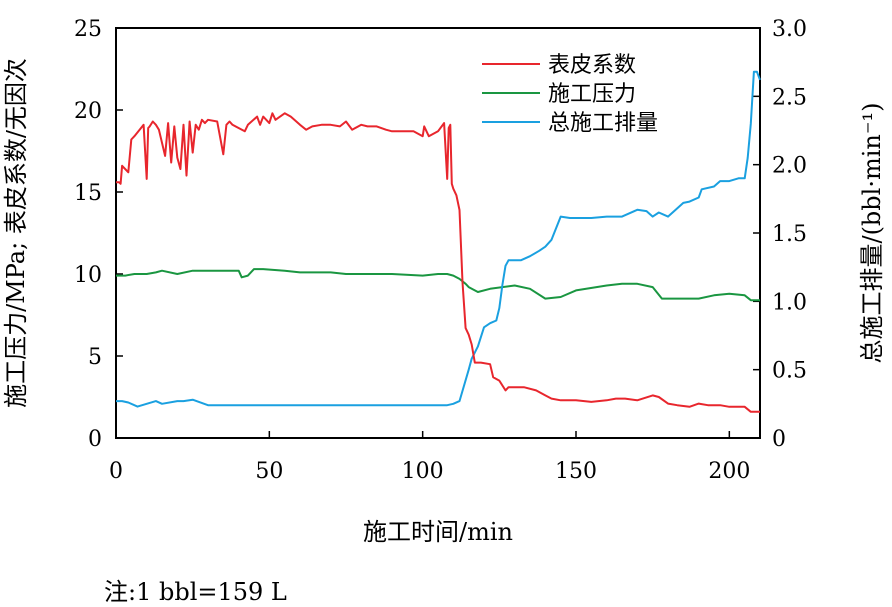  I want to click on x-axis-ticks: 0 50 100 150 200, so click(429, 457).